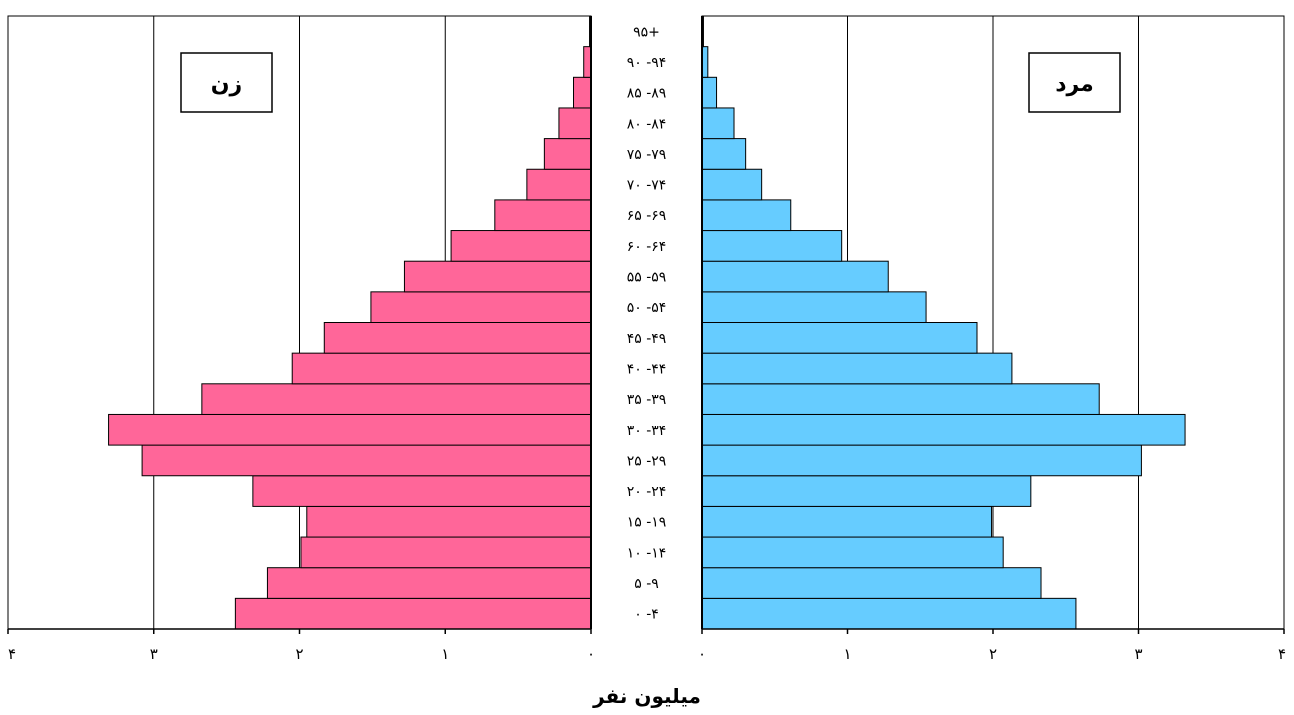  I want to click on tick-label-male: ۱, so click(847, 654).